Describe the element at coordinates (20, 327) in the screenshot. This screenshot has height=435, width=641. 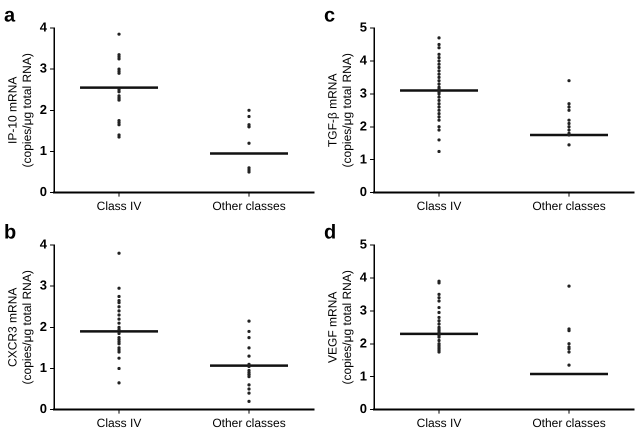
I see `y-axis-title: CXCR3 mRNA (copies/μg total RNA)` at that location.